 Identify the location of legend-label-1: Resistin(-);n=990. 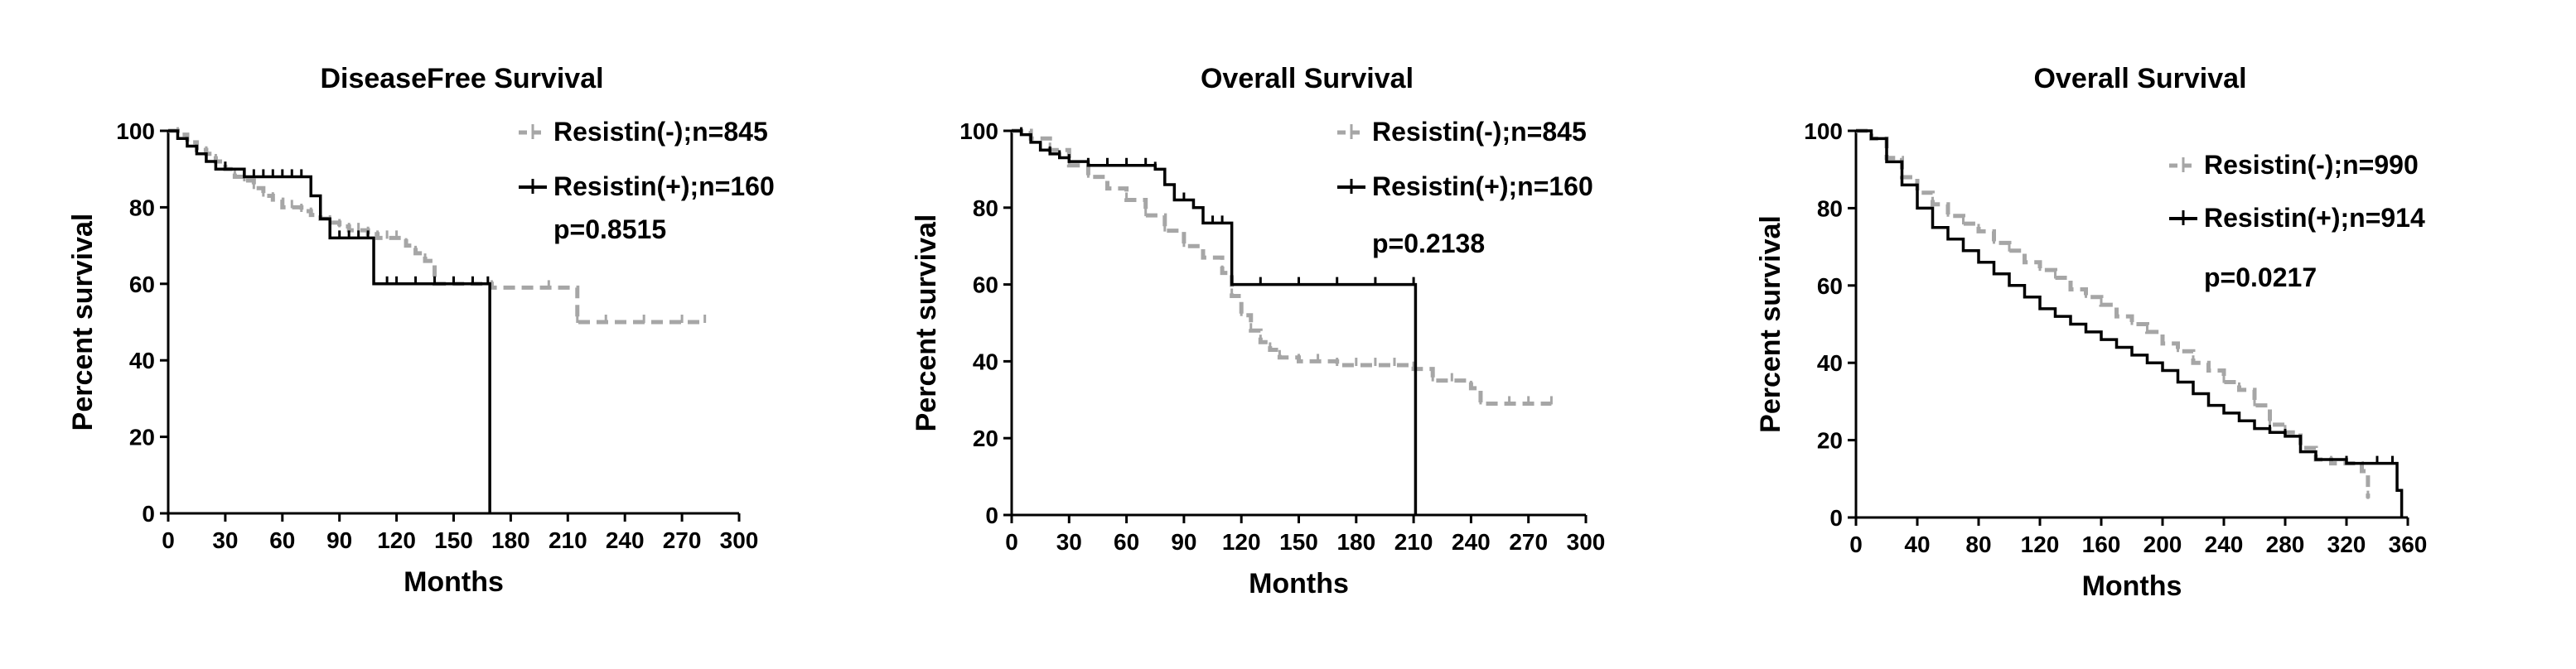
(2311, 165).